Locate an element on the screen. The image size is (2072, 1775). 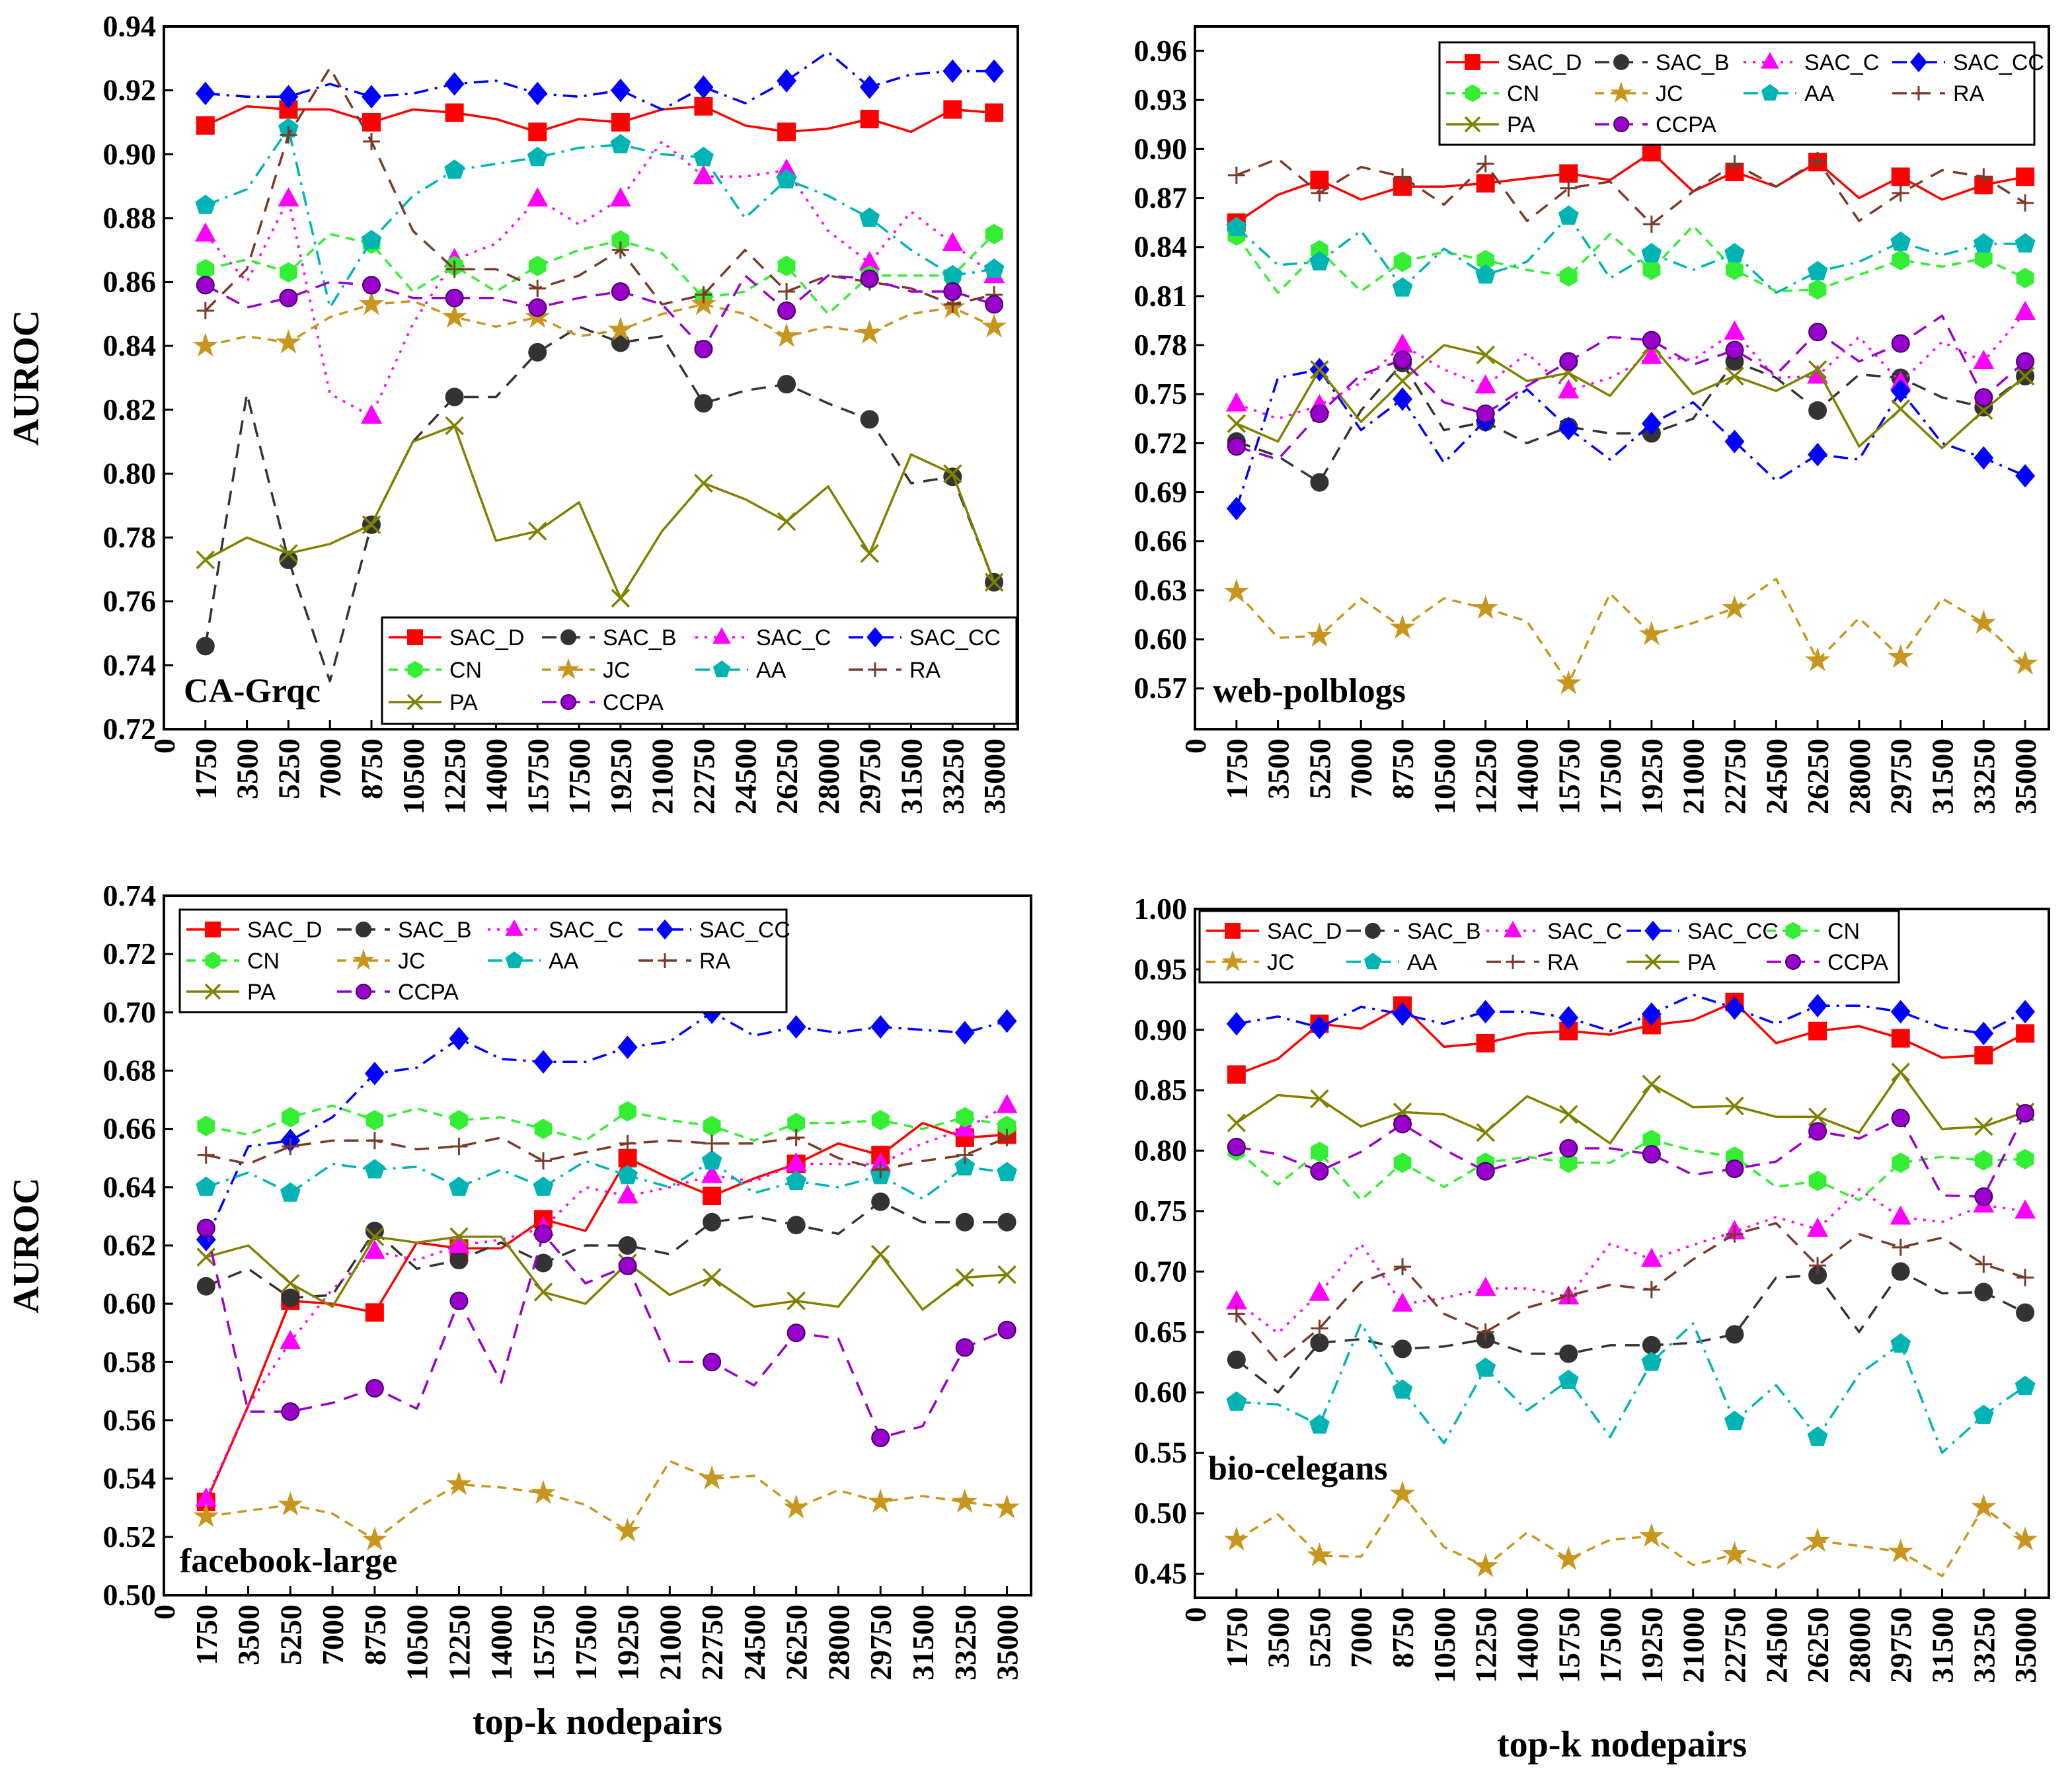
series-jc is located at coordinates (606, 1505).